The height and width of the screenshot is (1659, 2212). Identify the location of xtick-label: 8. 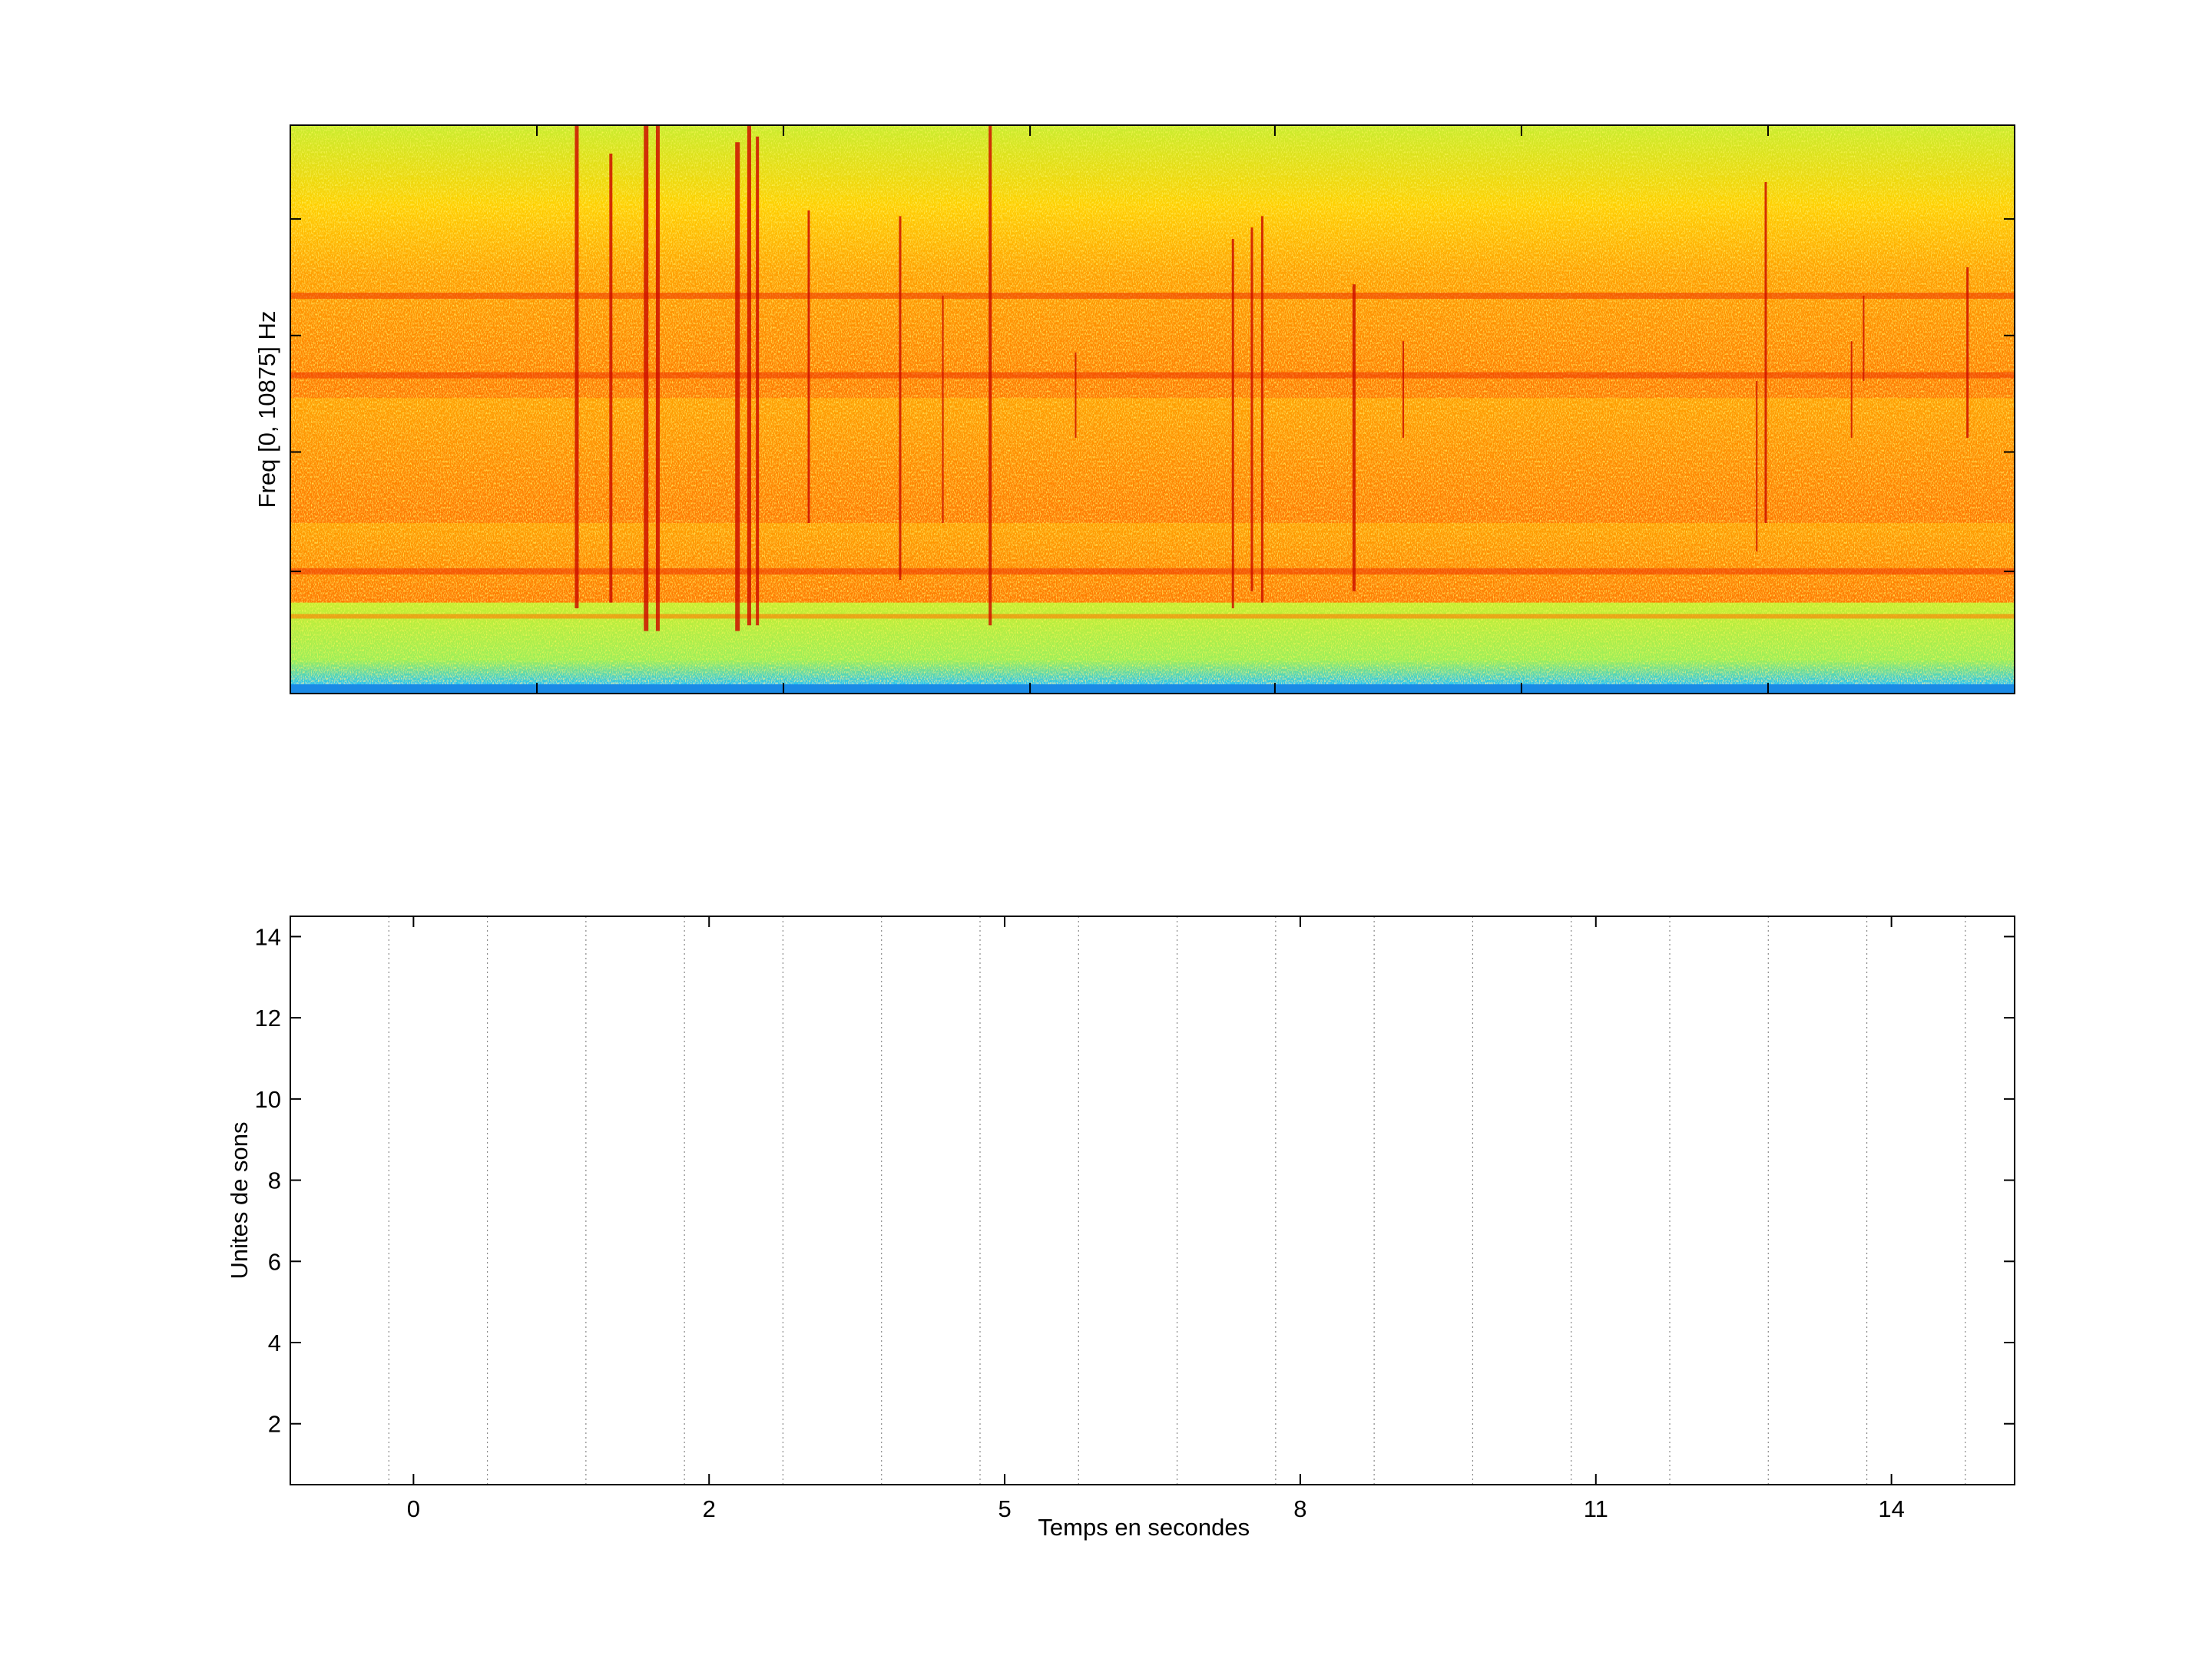
(1300, 1509).